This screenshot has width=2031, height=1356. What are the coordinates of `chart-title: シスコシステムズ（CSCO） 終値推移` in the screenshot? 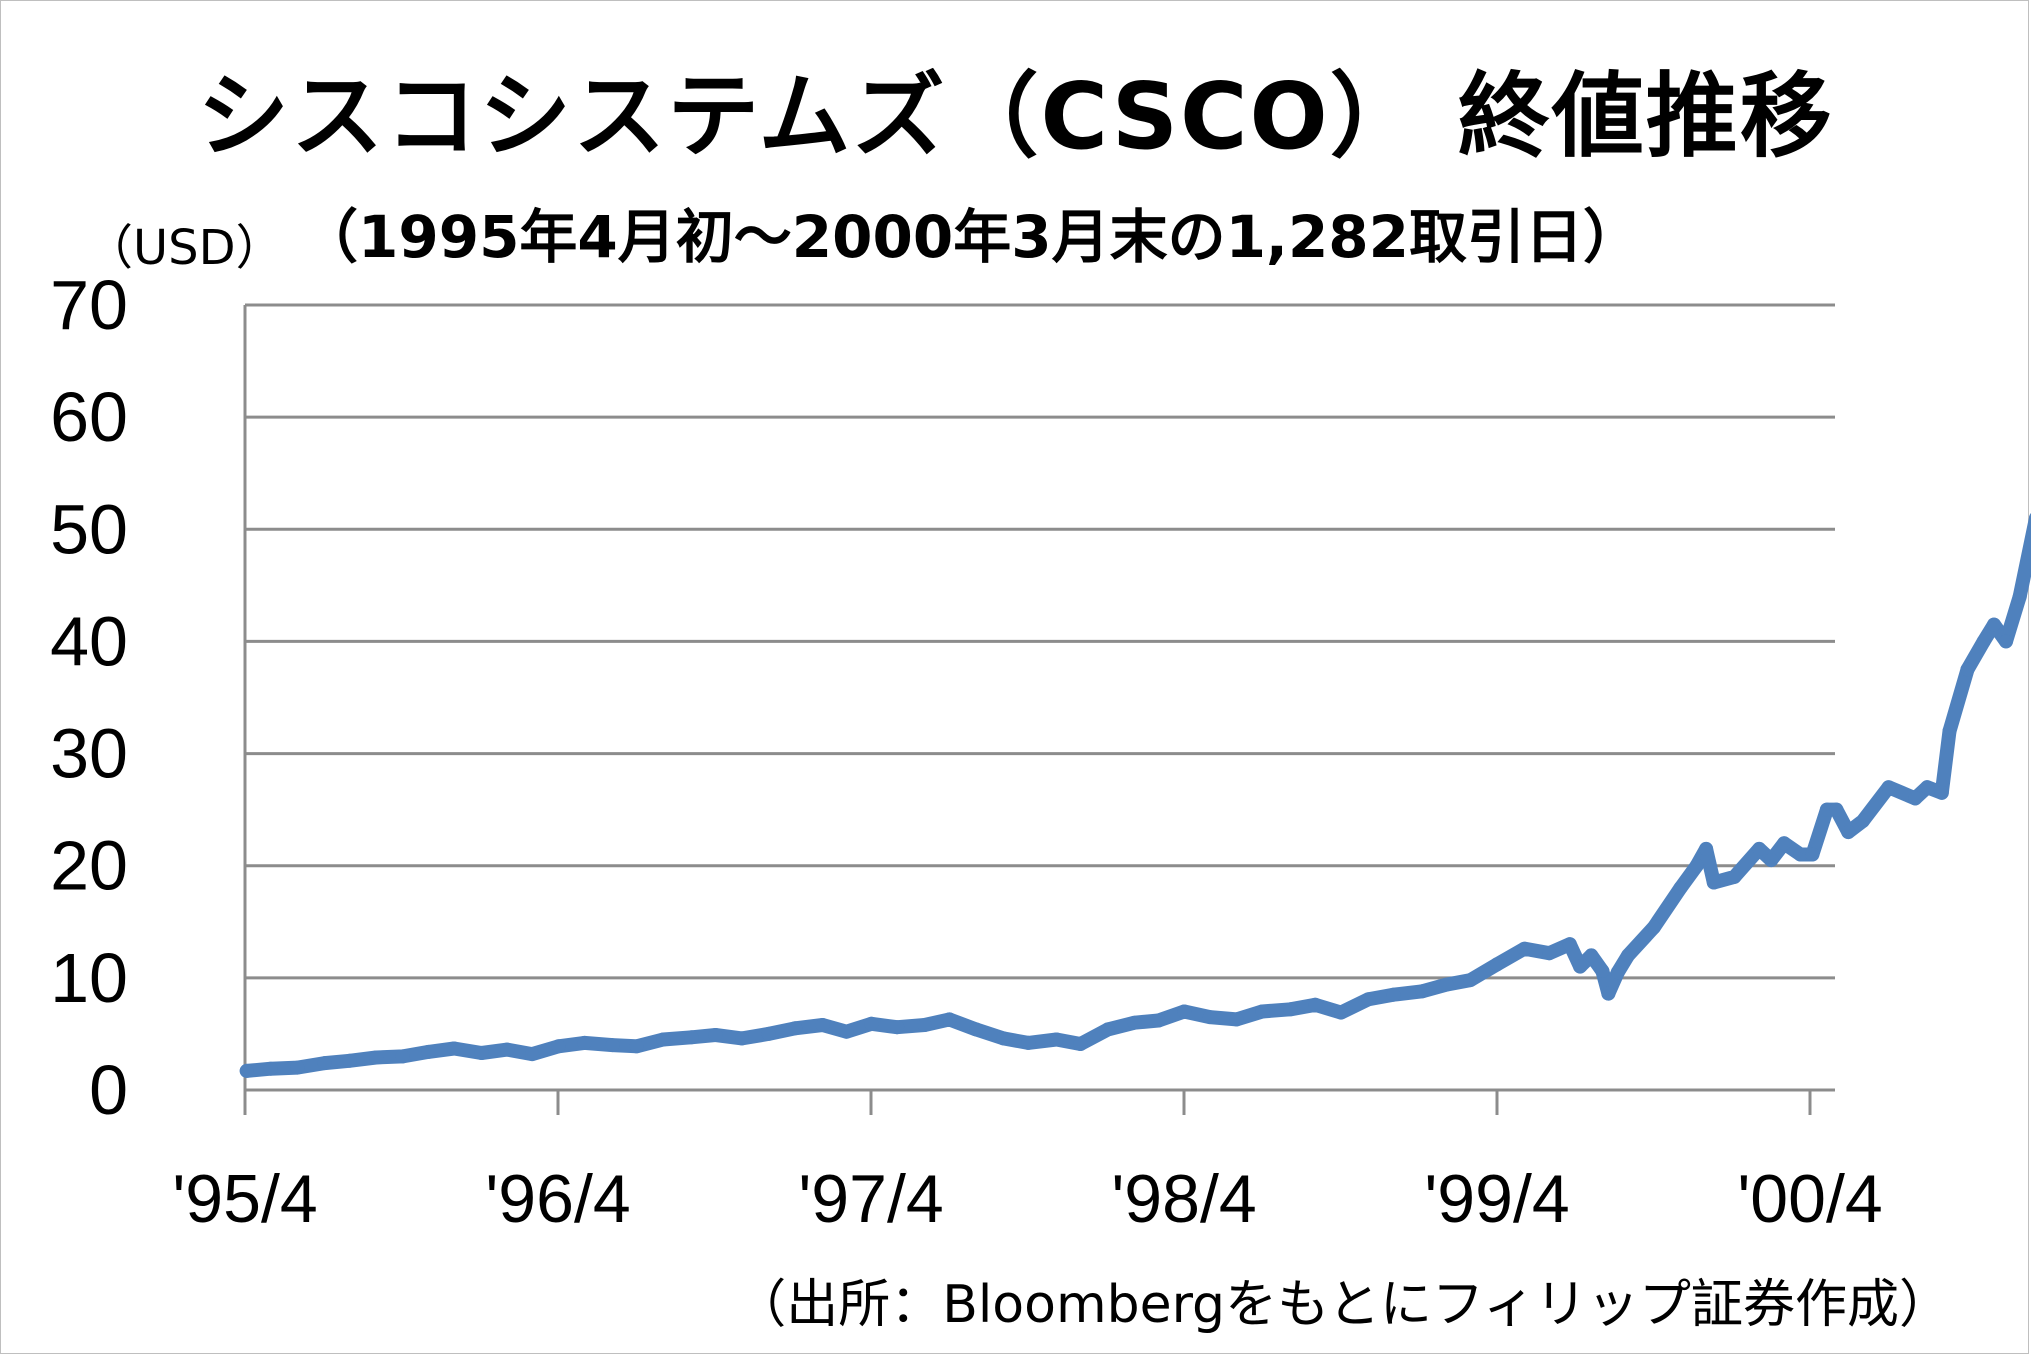 It's located at (1015, 116).